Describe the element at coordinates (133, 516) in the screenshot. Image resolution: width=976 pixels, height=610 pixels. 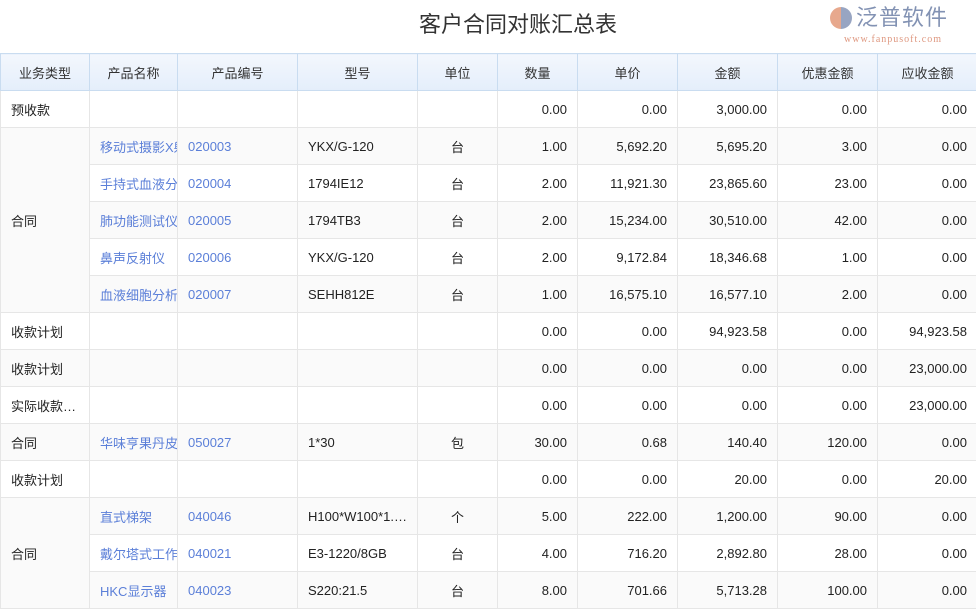
I see `product-name-link: 直式梯架` at that location.